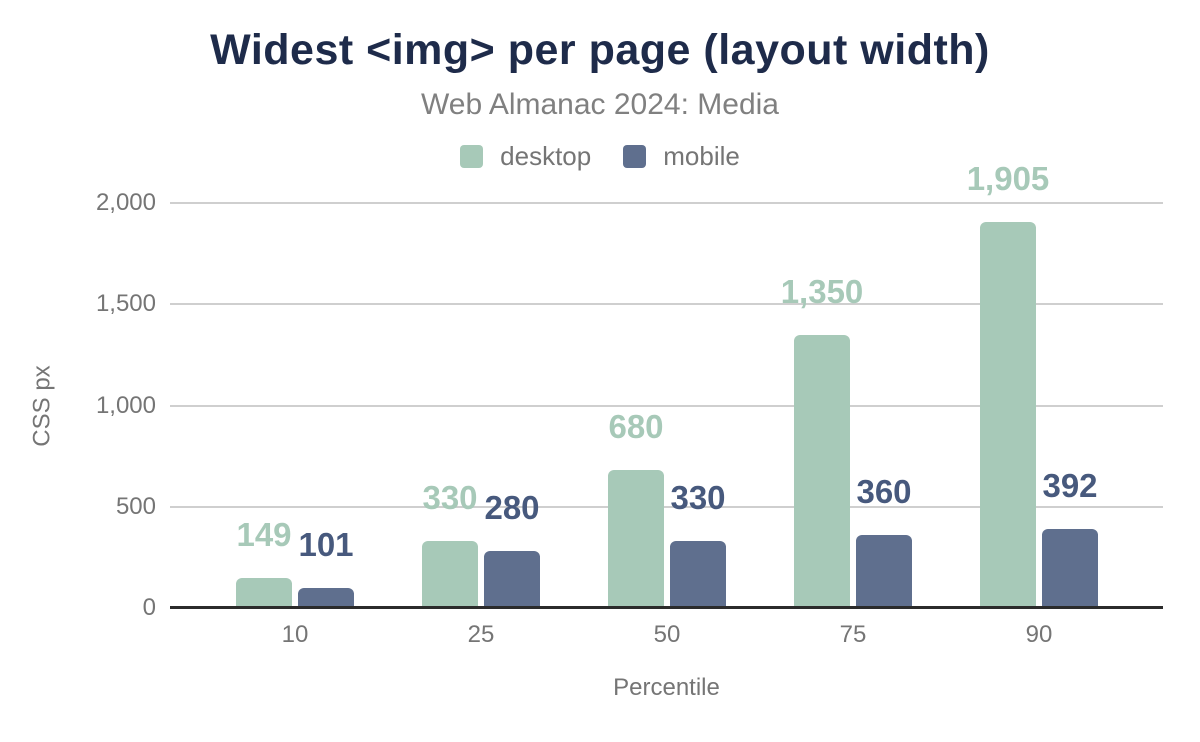 This screenshot has width=1200, height=742. What do you see at coordinates (698, 574) in the screenshot?
I see `bar-mobile-p50` at bounding box center [698, 574].